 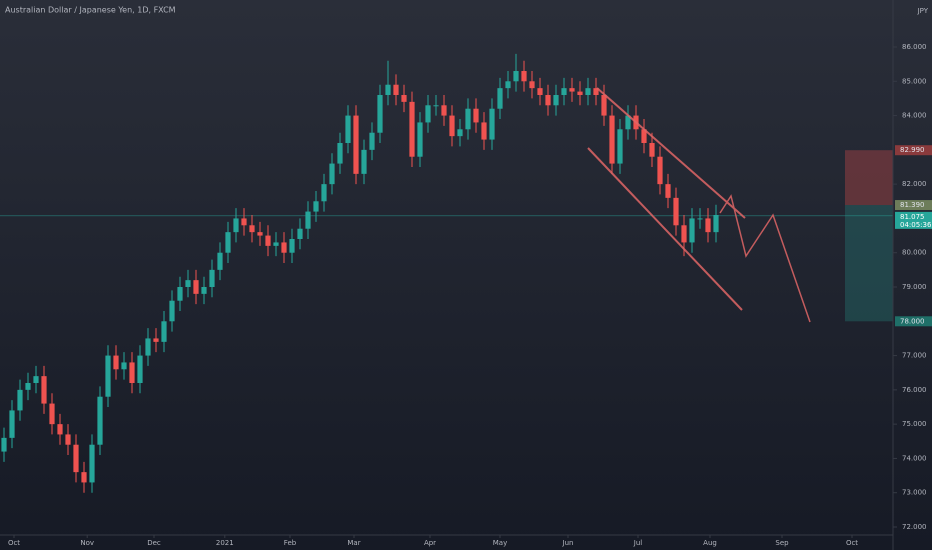 What do you see at coordinates (914, 424) in the screenshot?
I see `y-tick-label: 75.000` at bounding box center [914, 424].